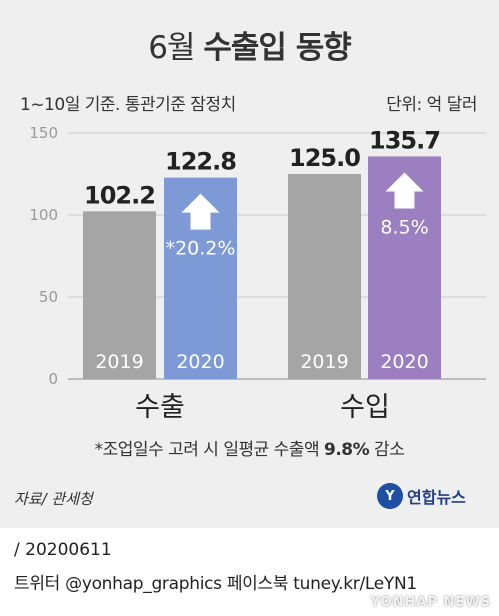  I want to click on footnote: *조업일수 고려 시 일평균 수출액 9.8% 감소, so click(249, 447).